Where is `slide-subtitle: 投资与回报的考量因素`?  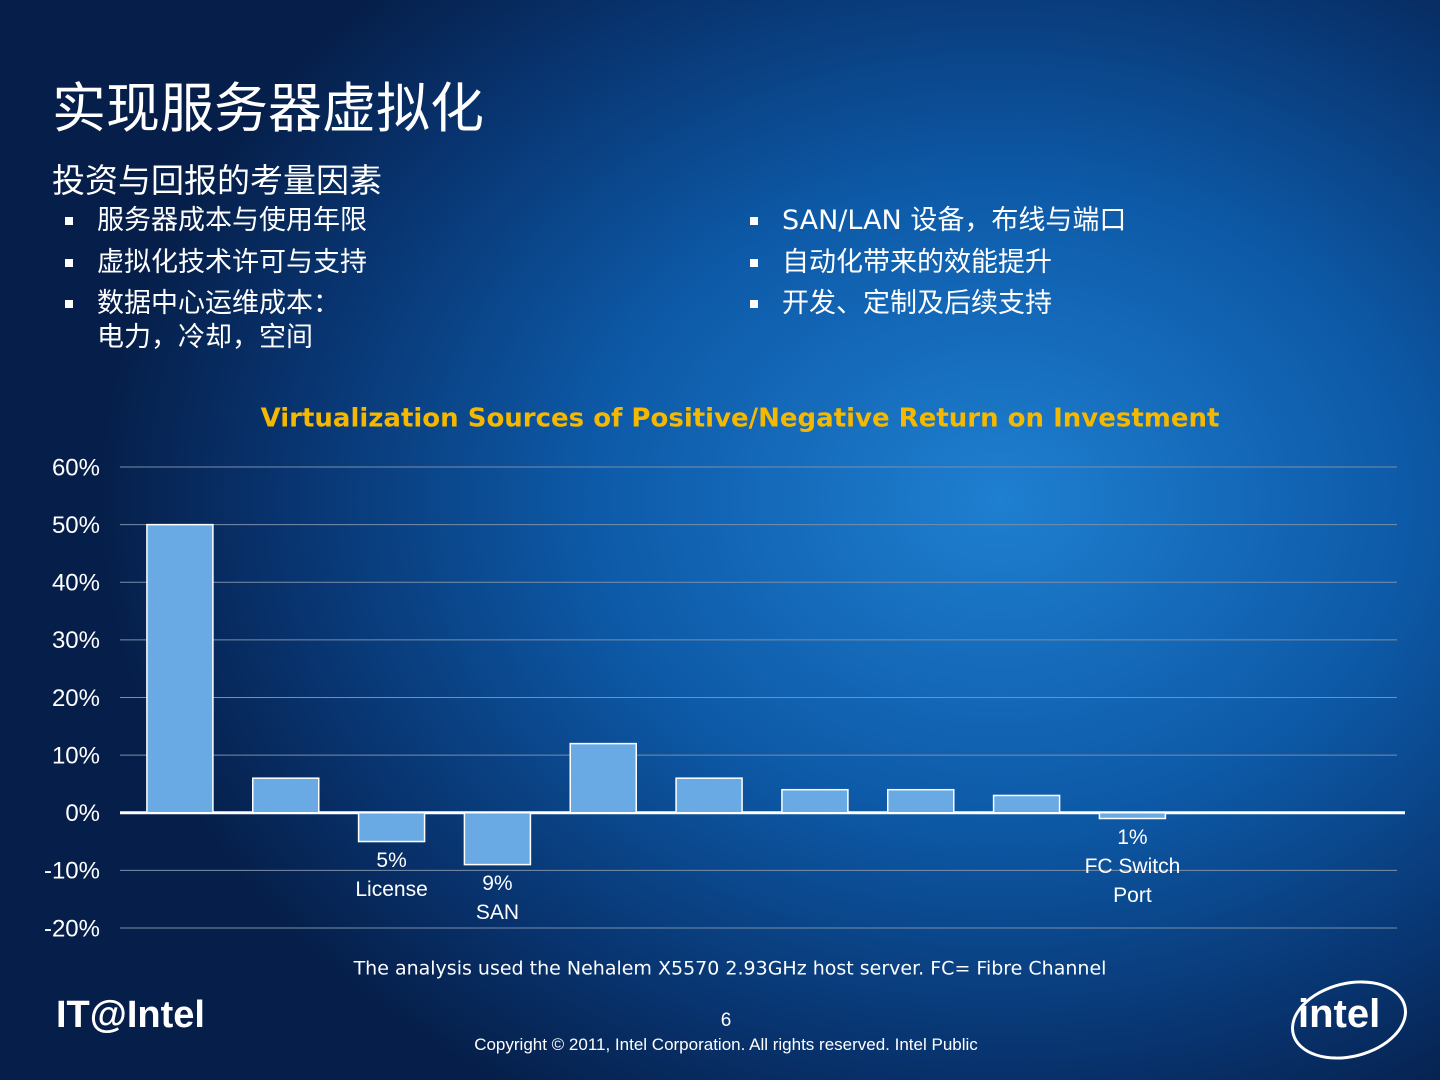 slide-subtitle: 投资与回报的考量因素 is located at coordinates (217, 180).